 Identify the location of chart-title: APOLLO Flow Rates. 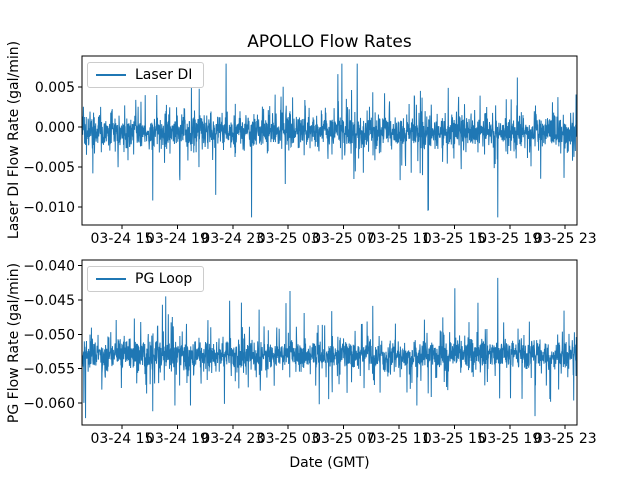
(329, 42).